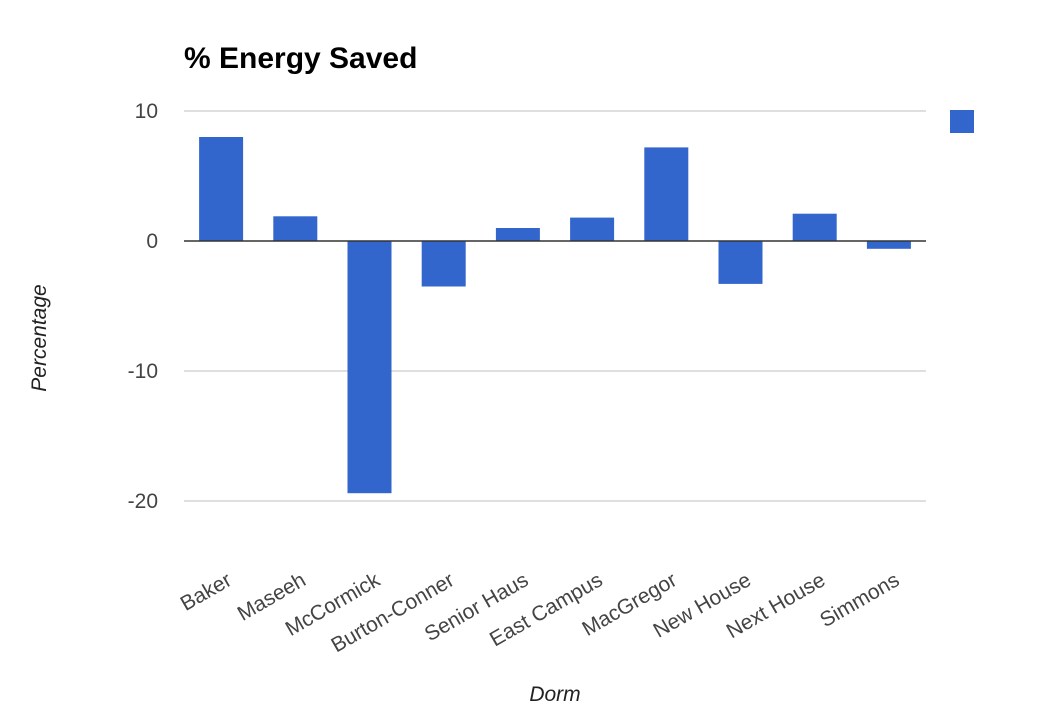 The height and width of the screenshot is (710, 1064). Describe the element at coordinates (554, 694) in the screenshot. I see `x-axis-title: Dorm` at that location.